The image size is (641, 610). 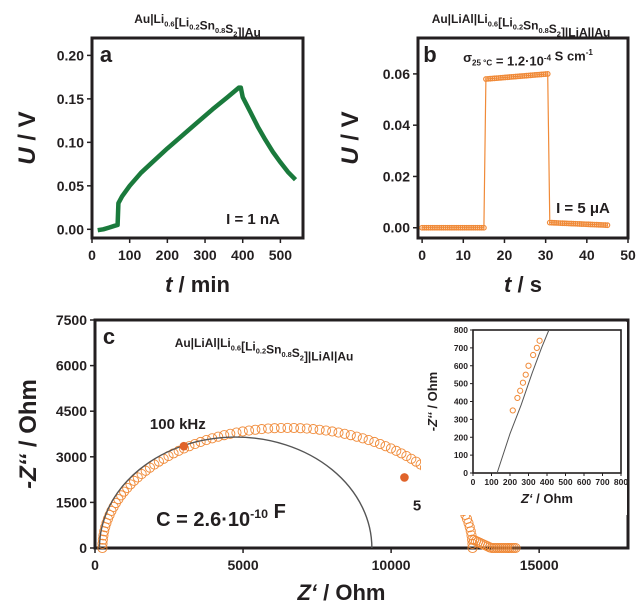 I want to click on panel-b-ylabel: U / V, so click(x=350, y=137).